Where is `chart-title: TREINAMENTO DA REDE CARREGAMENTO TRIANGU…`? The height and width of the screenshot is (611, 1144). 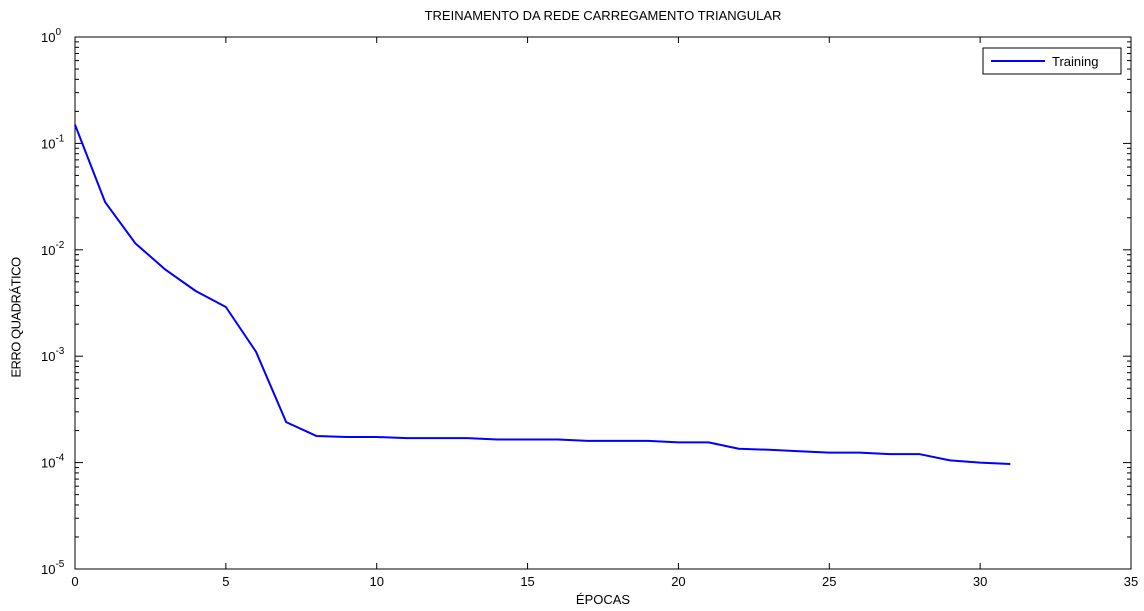
chart-title: TREINAMENTO DA REDE CARREGAMENTO TRIANGU… is located at coordinates (603, 15).